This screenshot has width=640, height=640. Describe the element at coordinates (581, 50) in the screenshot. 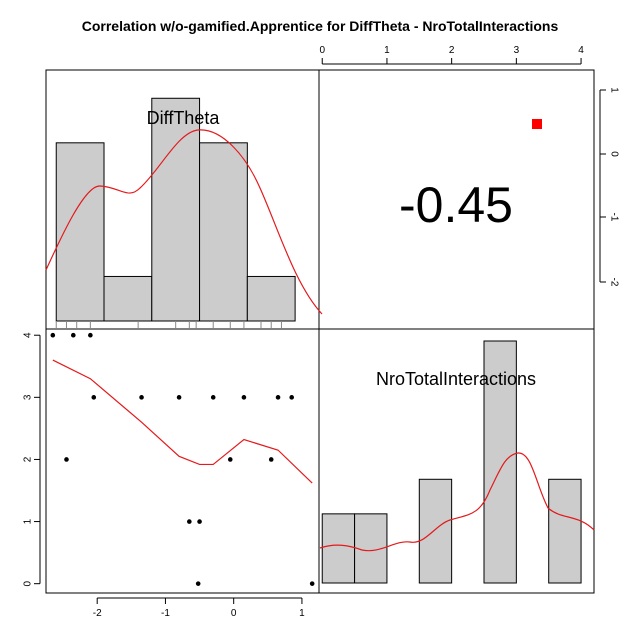

I see `x-tick-label-top: 4` at that location.